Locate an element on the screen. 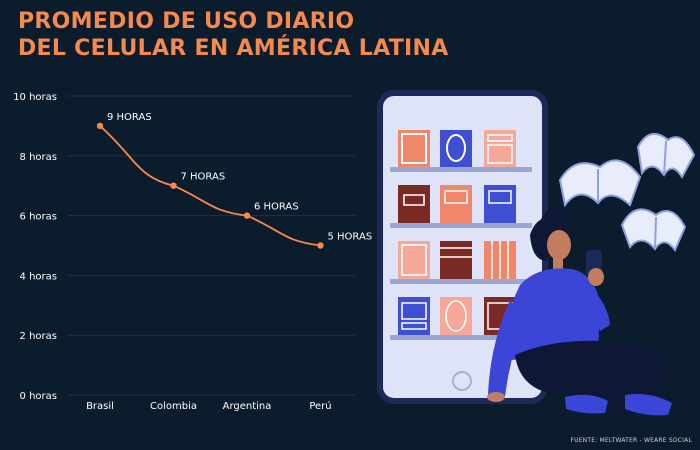  x-tick-label: Brasil is located at coordinates (100, 406).